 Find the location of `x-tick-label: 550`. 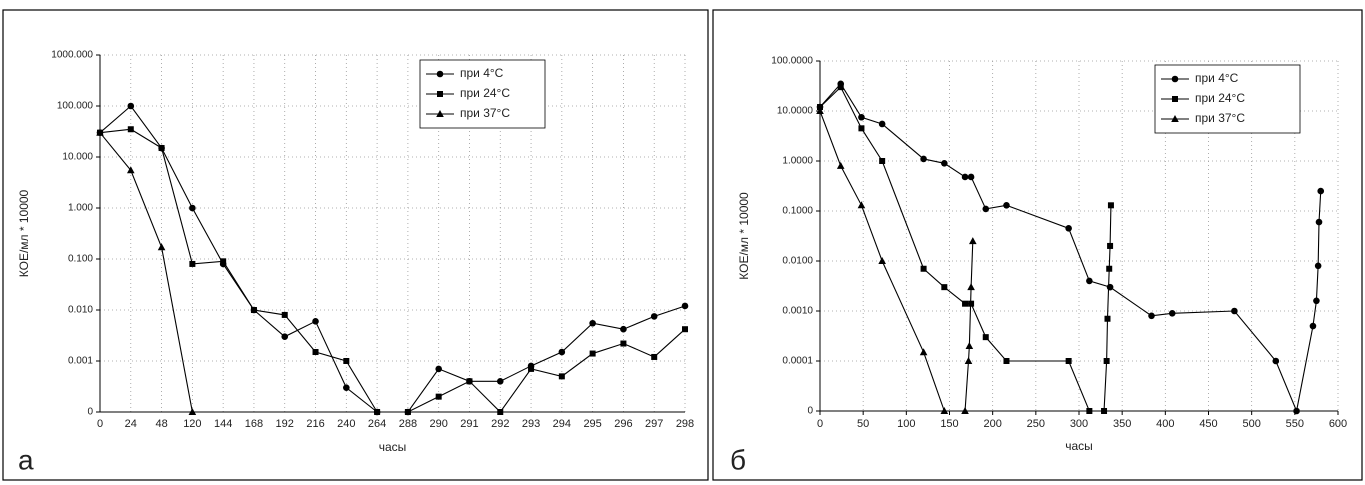

x-tick-label: 550 is located at coordinates (1295, 424).